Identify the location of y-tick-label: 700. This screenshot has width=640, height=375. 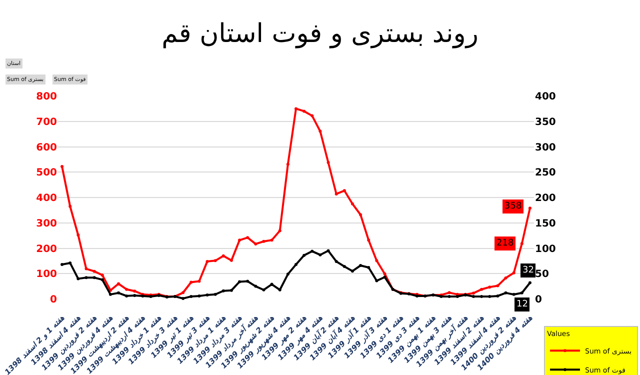
(47, 122).